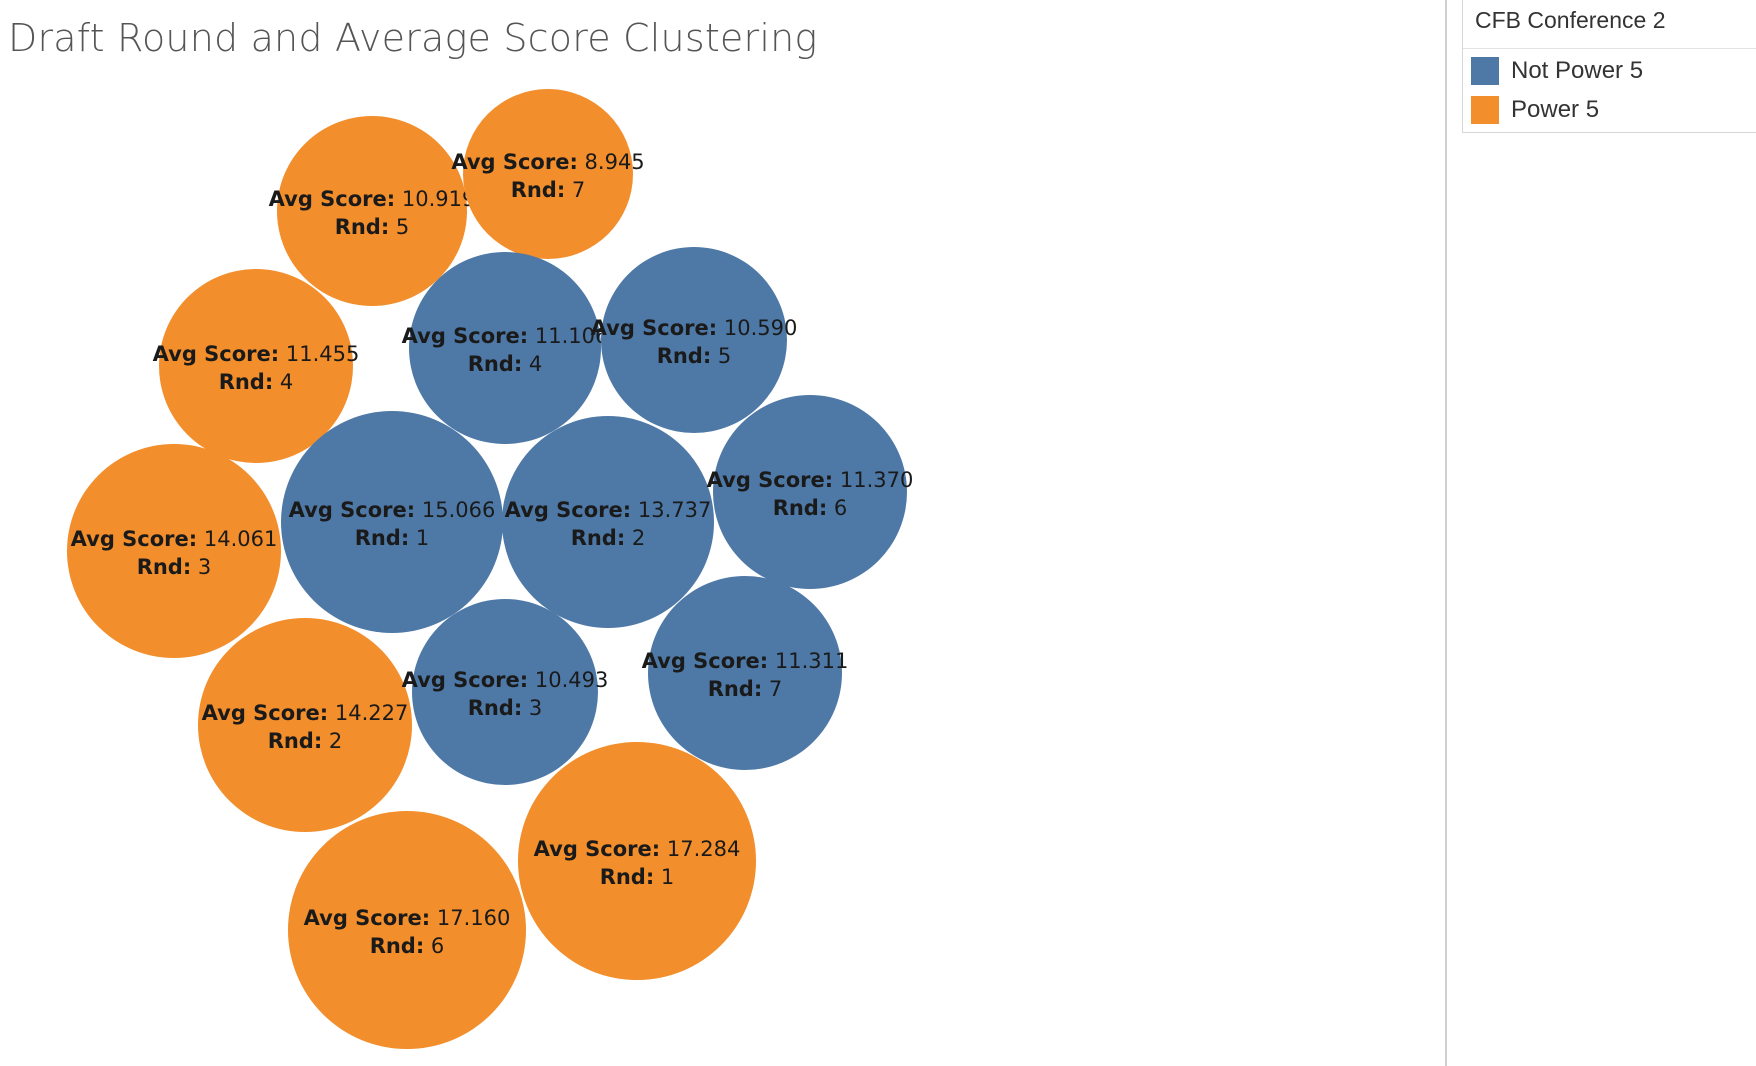 Image resolution: width=1756 pixels, height=1066 pixels. I want to click on bubble-not-power-5-rnd-7: Avg Score: 11.311 Rnd: 7, so click(745, 673).